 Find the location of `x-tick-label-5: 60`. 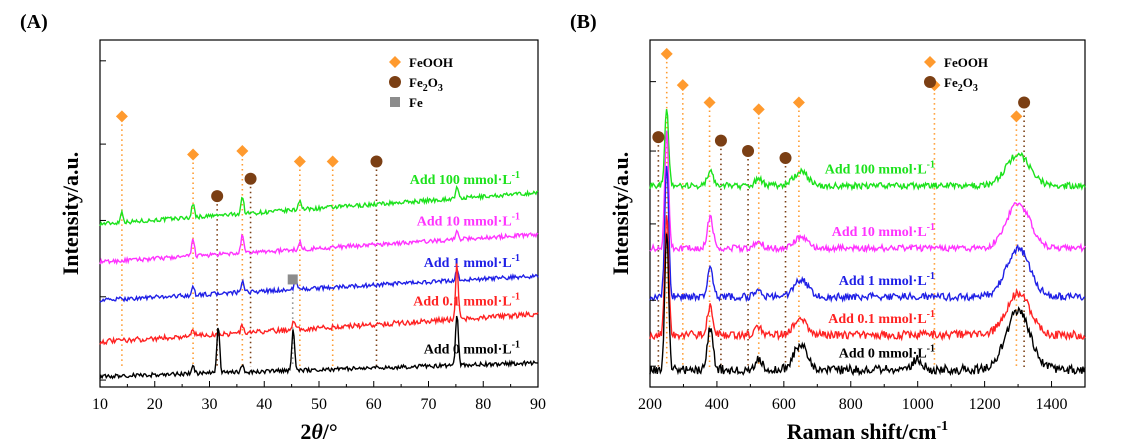

x-tick-label-5: 60 is located at coordinates (374, 404).